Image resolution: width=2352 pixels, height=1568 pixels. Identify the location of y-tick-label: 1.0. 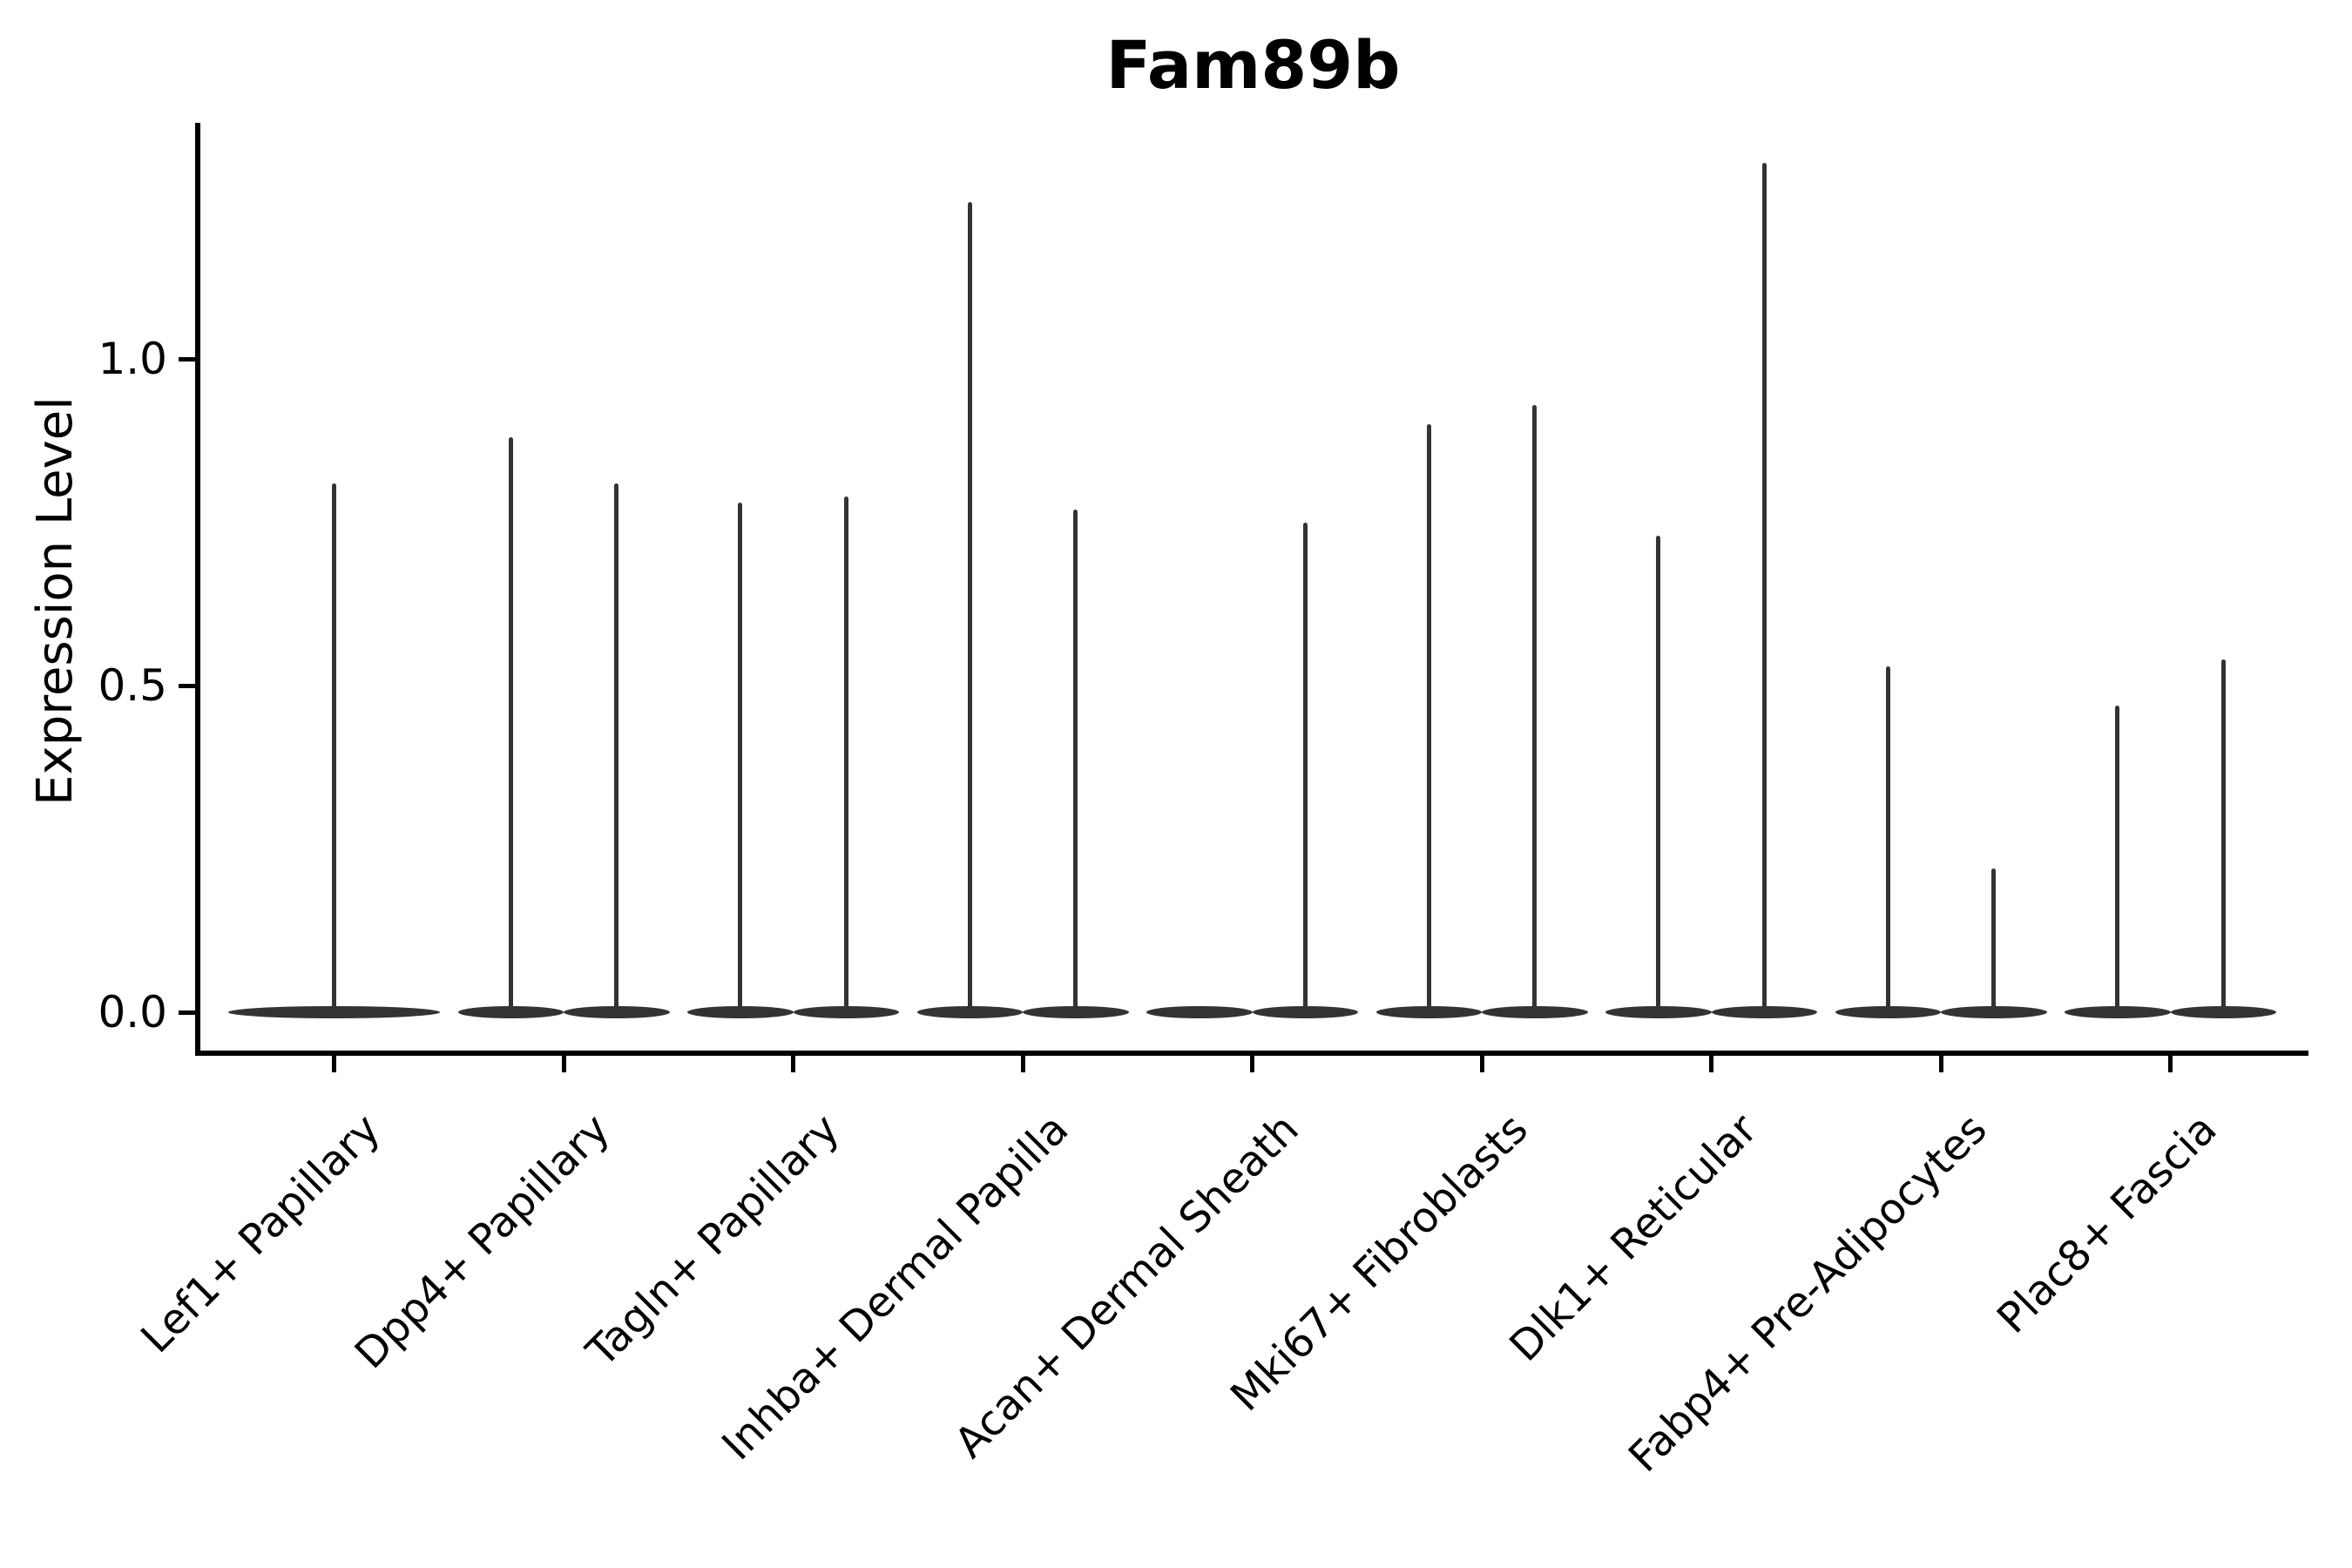
(132, 359).